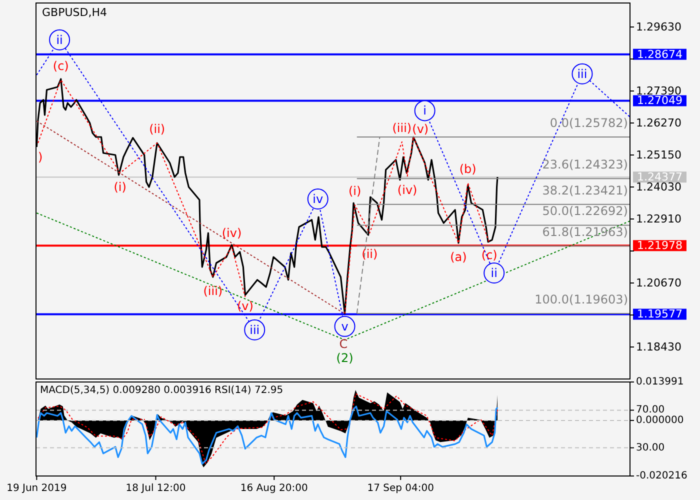 The height and width of the screenshot is (500, 700). What do you see at coordinates (585, 211) in the screenshot?
I see `annotation: 50.0(1.22692)` at bounding box center [585, 211].